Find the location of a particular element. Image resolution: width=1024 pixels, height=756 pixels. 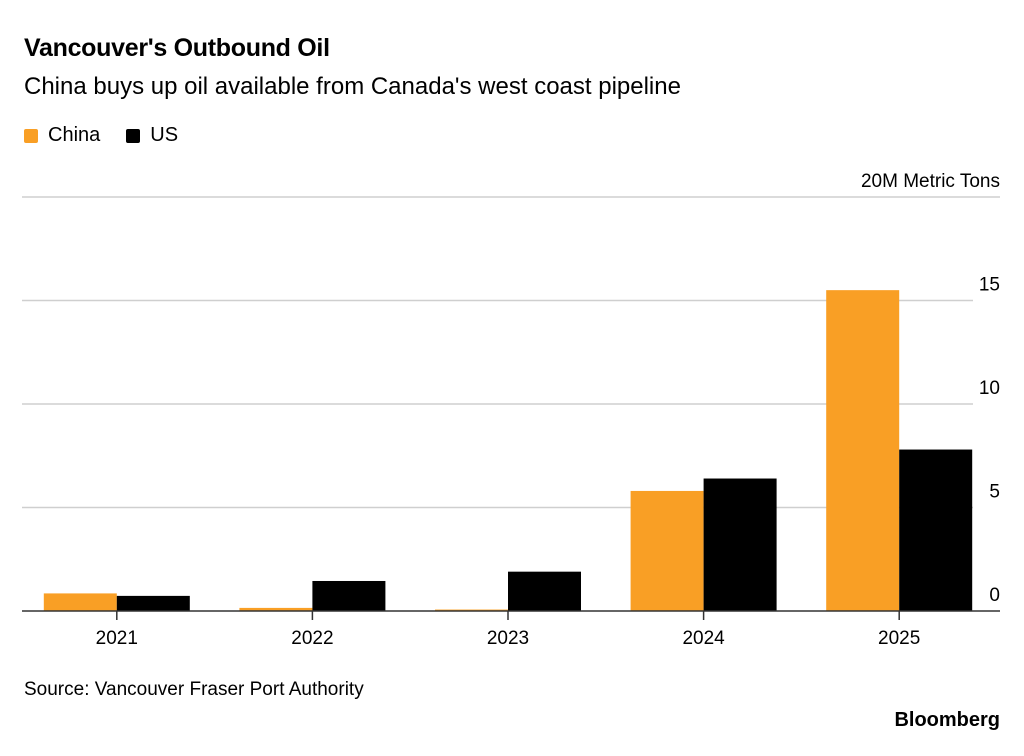

chart-title: Vancouver's Outbound Oil is located at coordinates (177, 48).